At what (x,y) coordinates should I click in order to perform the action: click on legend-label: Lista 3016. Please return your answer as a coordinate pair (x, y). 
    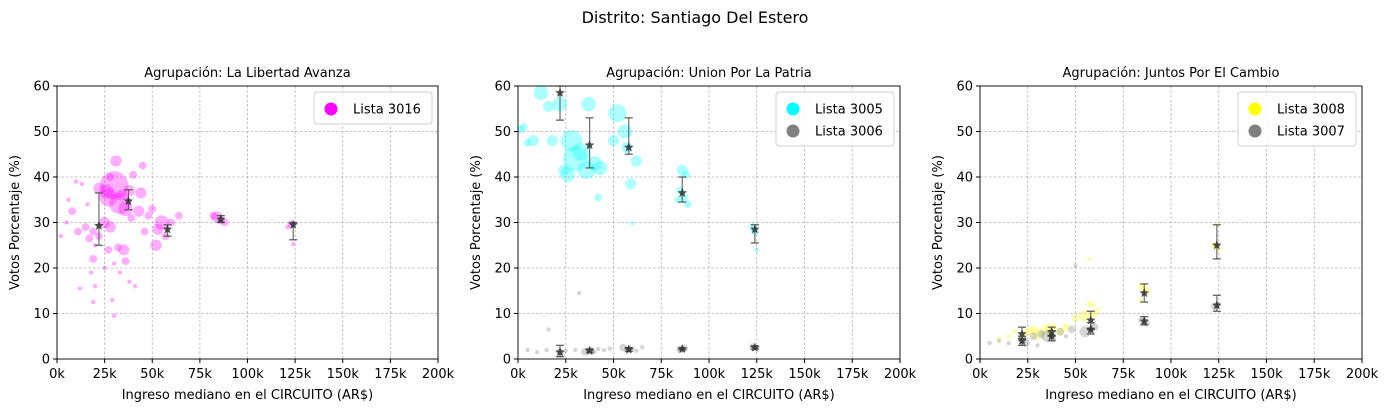
    Looking at the image, I should click on (387, 110).